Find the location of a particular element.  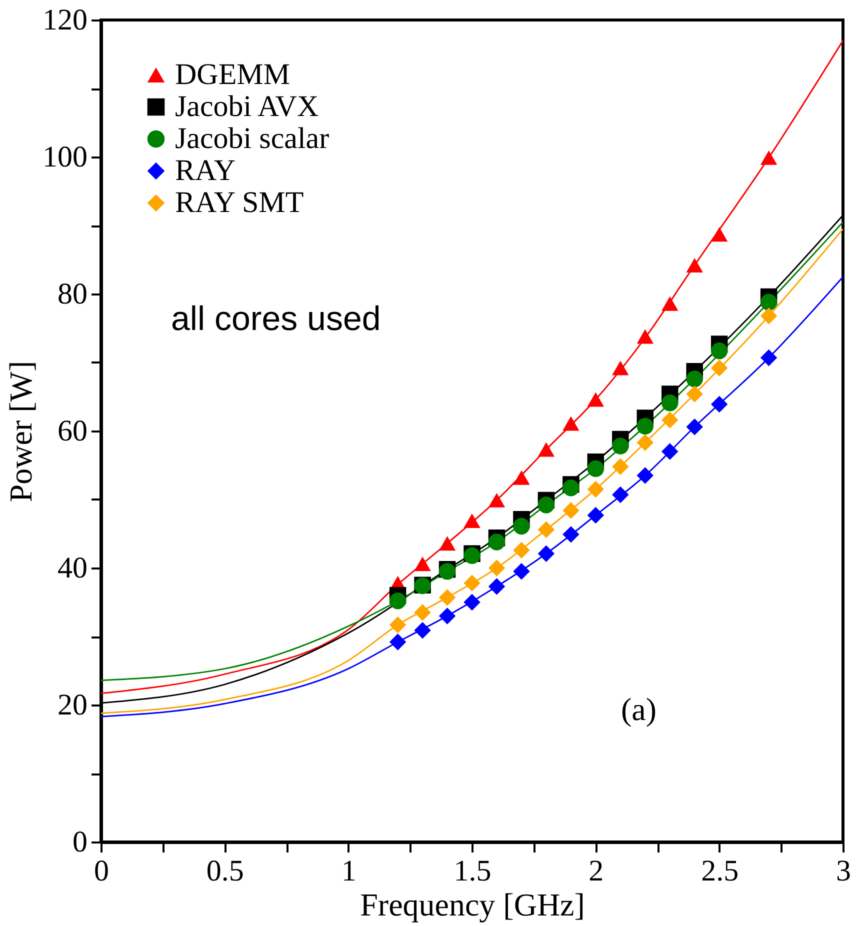

x-tick-label: 2 is located at coordinates (596, 871).